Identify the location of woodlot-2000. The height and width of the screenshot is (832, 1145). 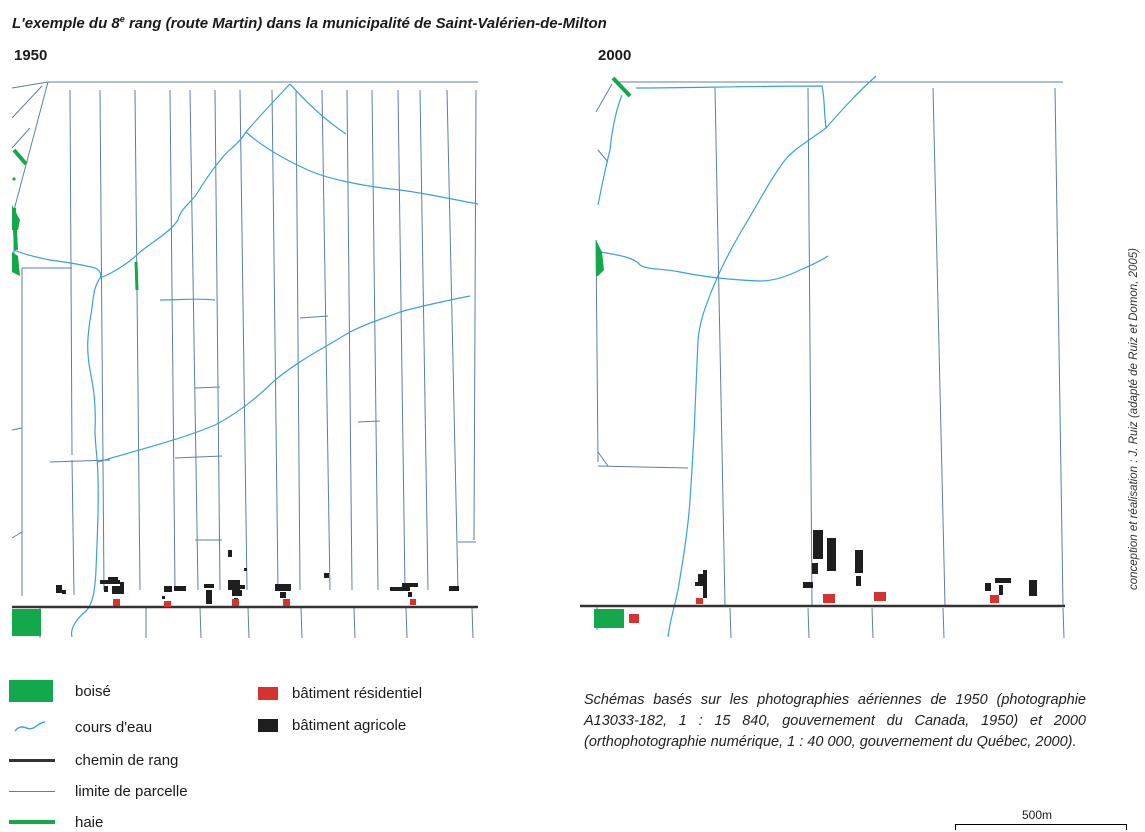
(609, 618).